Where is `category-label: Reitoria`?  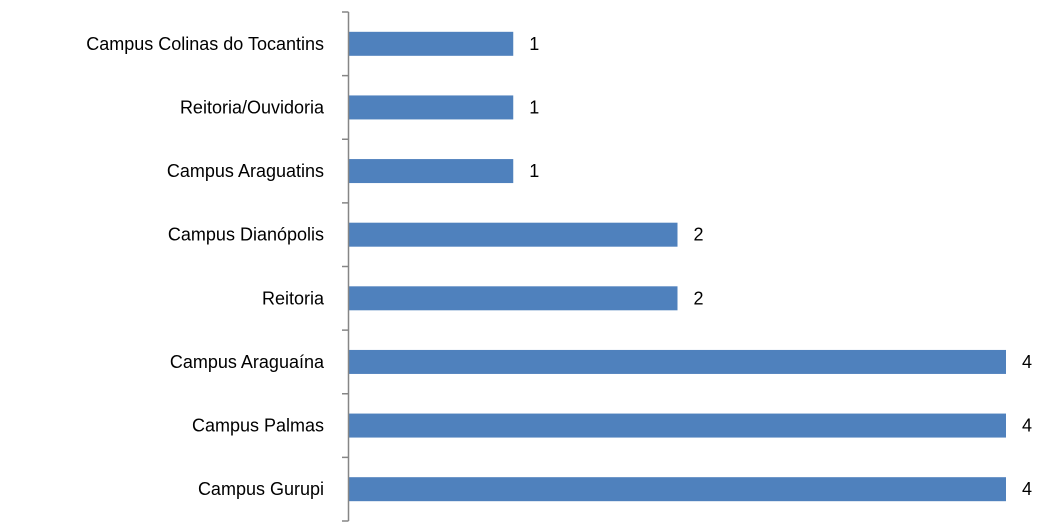
category-label: Reitoria is located at coordinates (293, 298).